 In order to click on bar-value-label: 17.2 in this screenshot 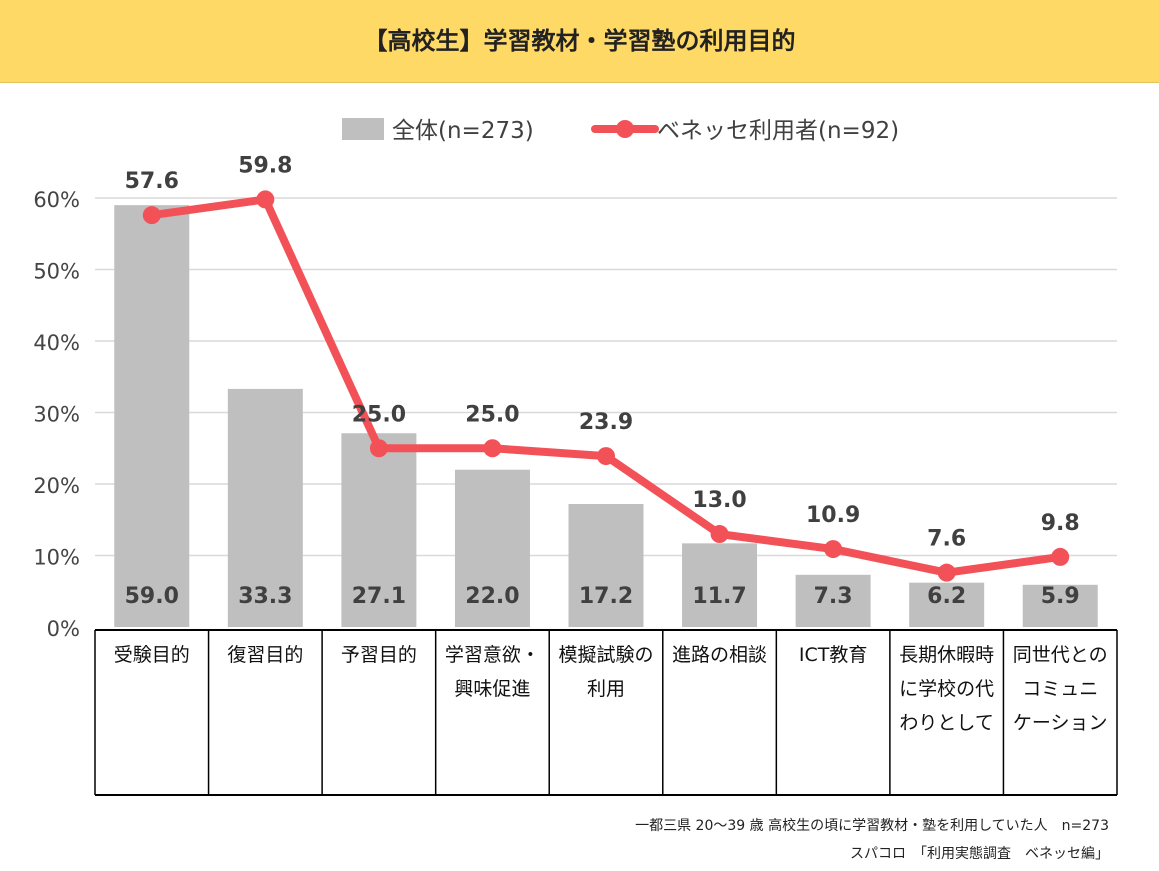, I will do `click(606, 596)`.